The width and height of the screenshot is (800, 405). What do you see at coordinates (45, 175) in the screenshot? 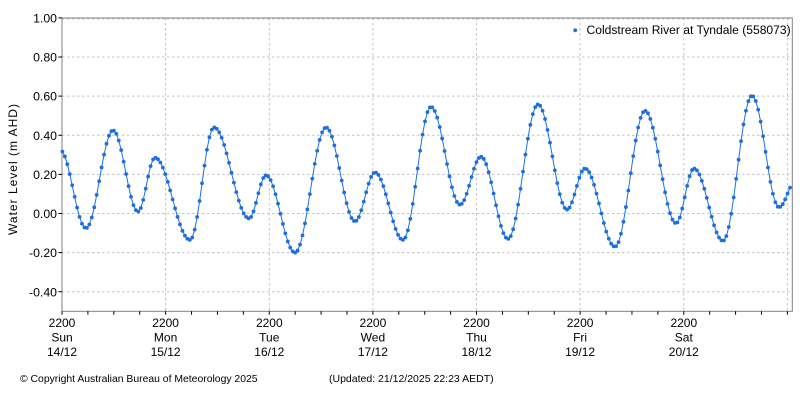
I see `svg-text: 0.20` at bounding box center [45, 175].